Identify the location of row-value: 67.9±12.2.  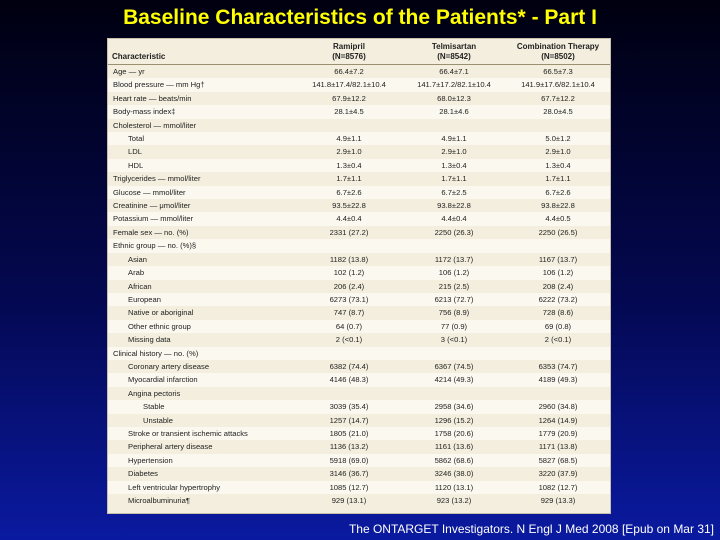
(349, 98).